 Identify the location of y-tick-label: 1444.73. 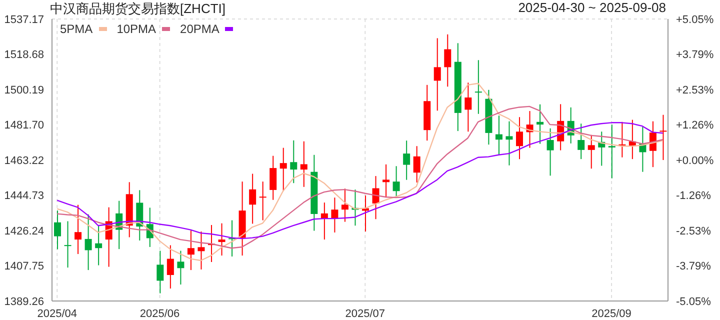
(24, 196).